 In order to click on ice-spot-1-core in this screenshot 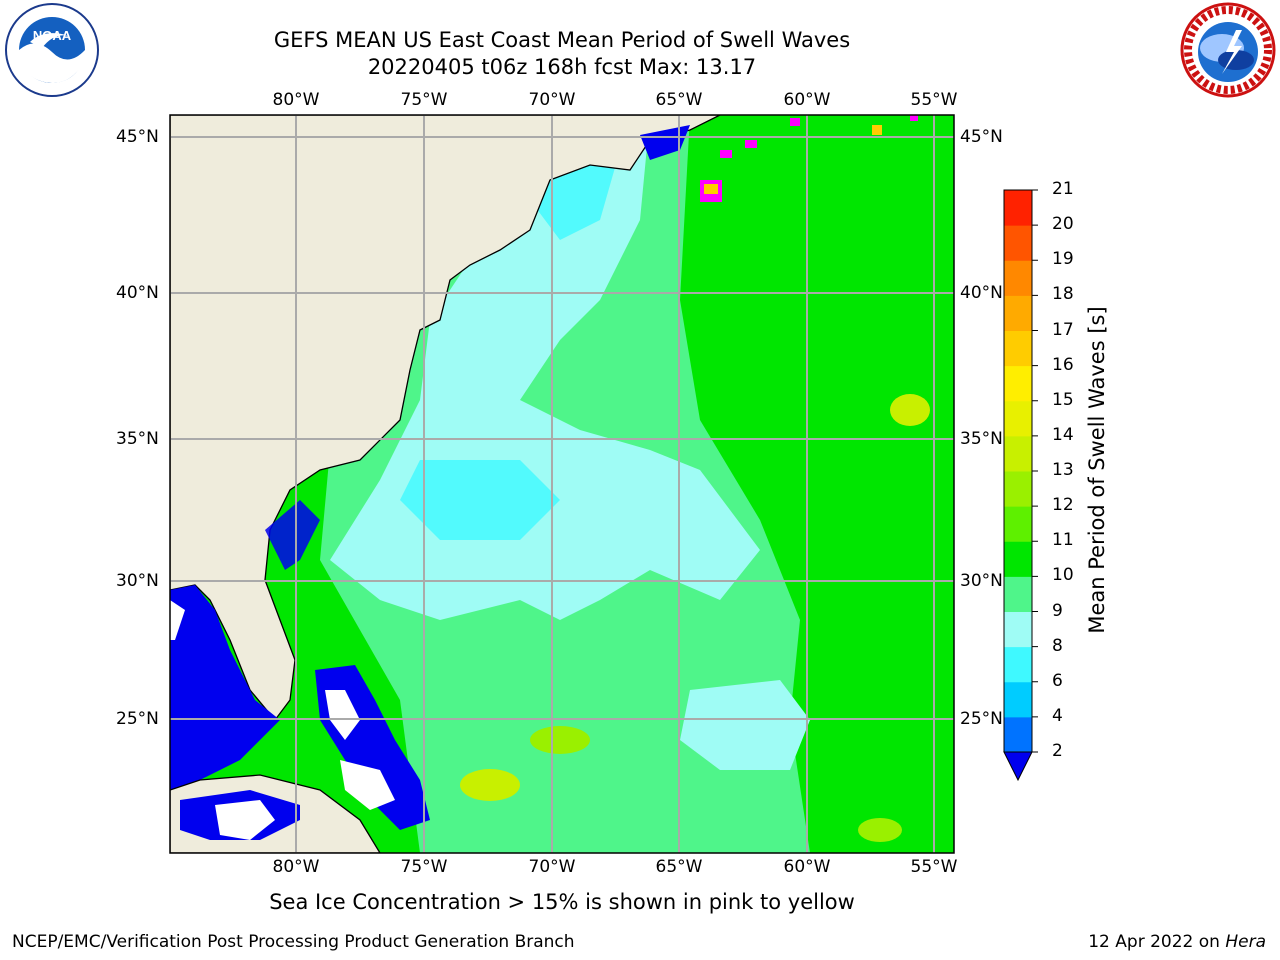, I will do `click(711, 189)`.